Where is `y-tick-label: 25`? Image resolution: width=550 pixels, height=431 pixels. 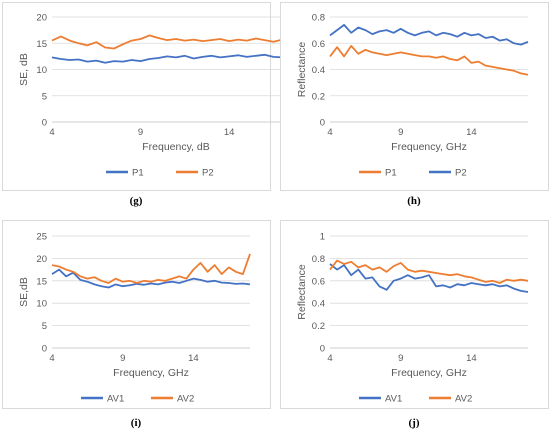 y-tick-label: 25 is located at coordinates (41, 237).